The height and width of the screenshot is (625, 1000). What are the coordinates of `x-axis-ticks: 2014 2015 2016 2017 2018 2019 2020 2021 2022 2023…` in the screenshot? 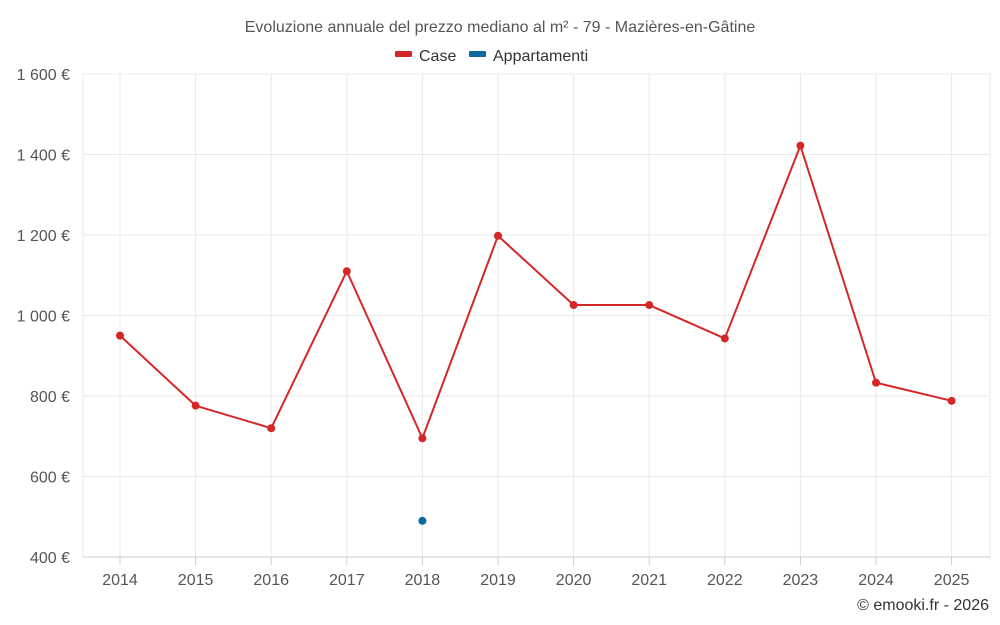 It's located at (535, 580).